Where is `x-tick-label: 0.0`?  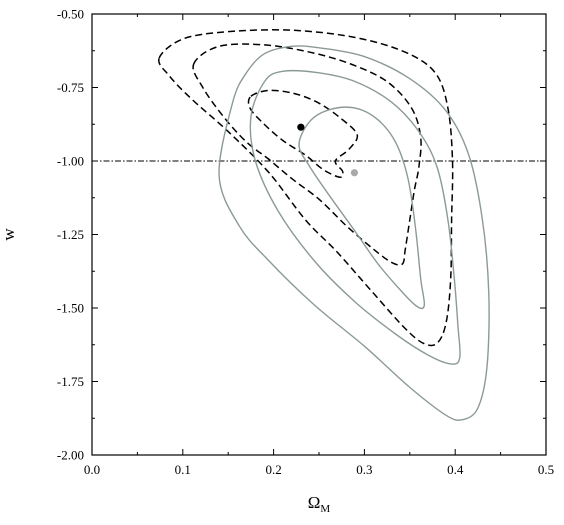 x-tick-label: 0.0 is located at coordinates (92, 469).